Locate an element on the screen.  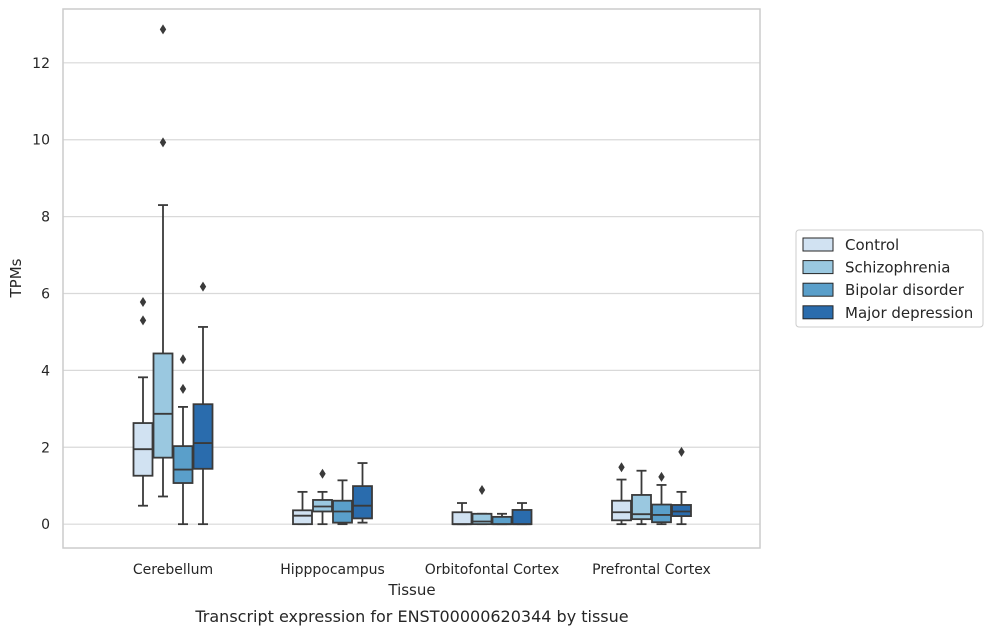
legend-label: Bipolar disorder is located at coordinates (905, 290).